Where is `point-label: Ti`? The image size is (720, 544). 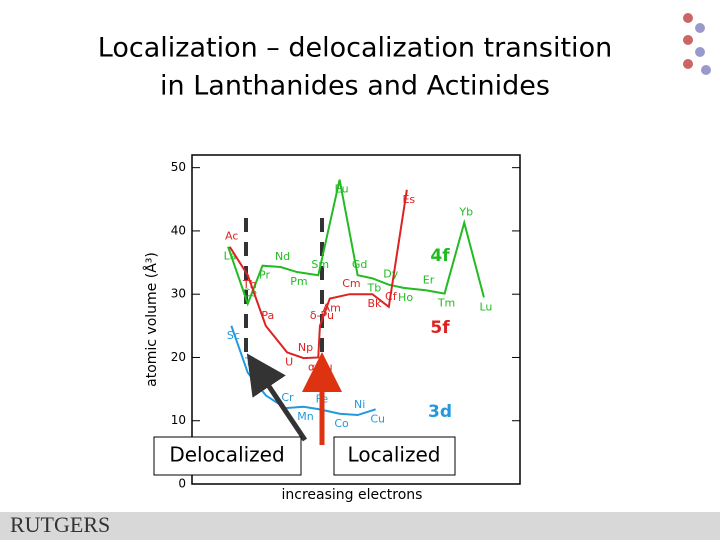
point-label: Ti is located at coordinates (249, 362).